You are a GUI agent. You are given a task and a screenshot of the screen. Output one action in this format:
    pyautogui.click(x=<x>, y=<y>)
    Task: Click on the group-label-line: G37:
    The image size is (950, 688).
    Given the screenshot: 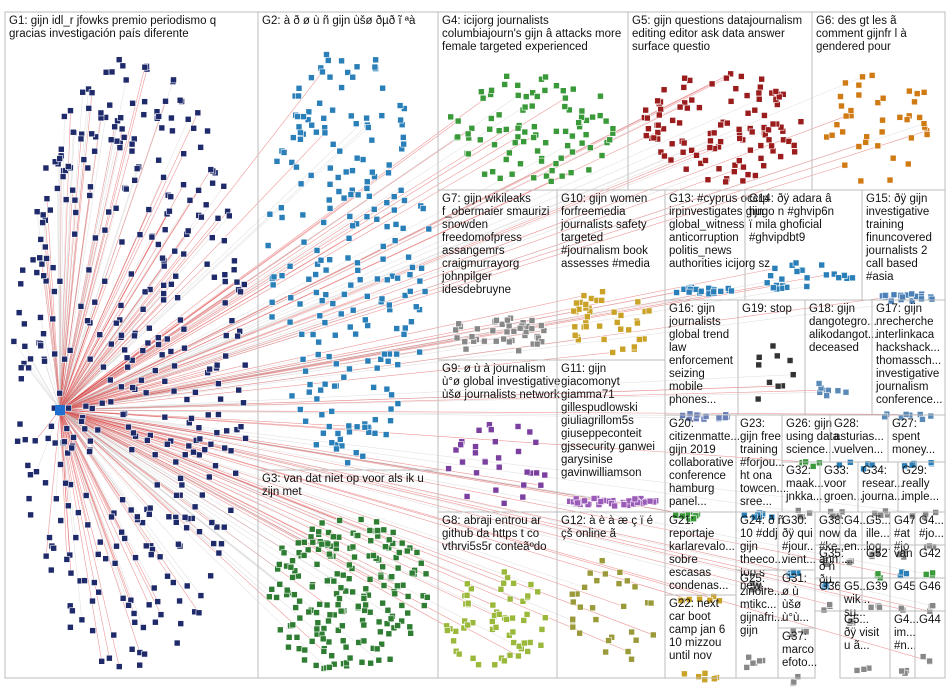 What is the action you would take?
    pyautogui.click(x=794, y=637)
    